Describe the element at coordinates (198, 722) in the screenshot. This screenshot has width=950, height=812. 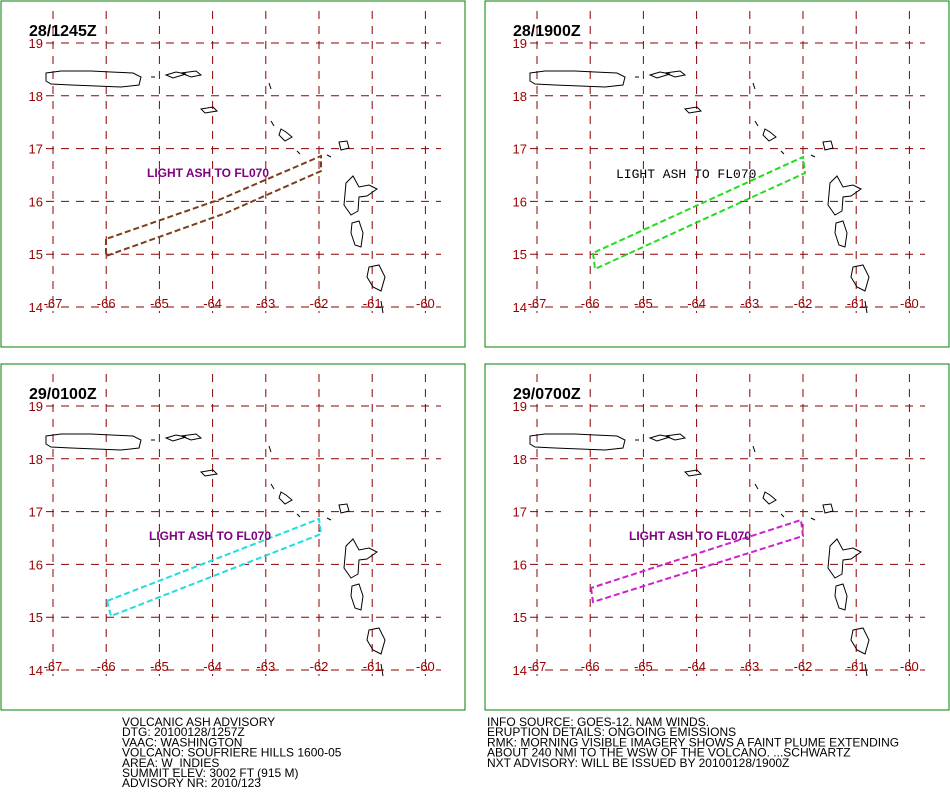
I see `advisory-line: VOLCANIC ASH ADVISORY` at that location.